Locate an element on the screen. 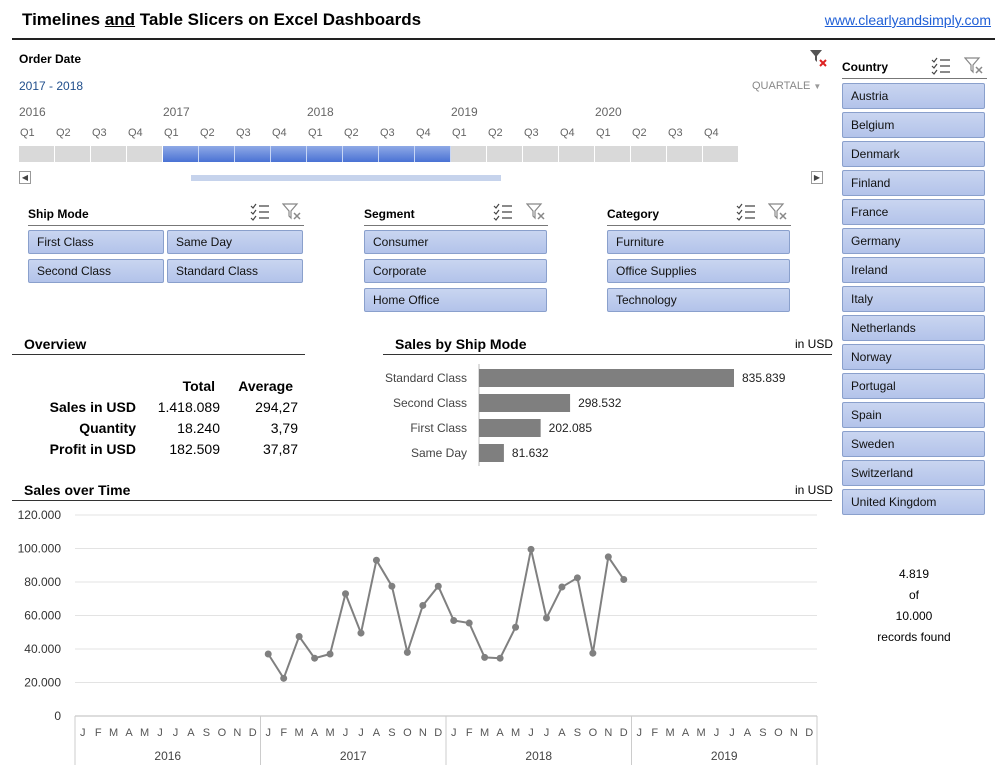 Image resolution: width=999 pixels, height=768 pixels. slicer-item-corporate: Corporate is located at coordinates (455, 271).